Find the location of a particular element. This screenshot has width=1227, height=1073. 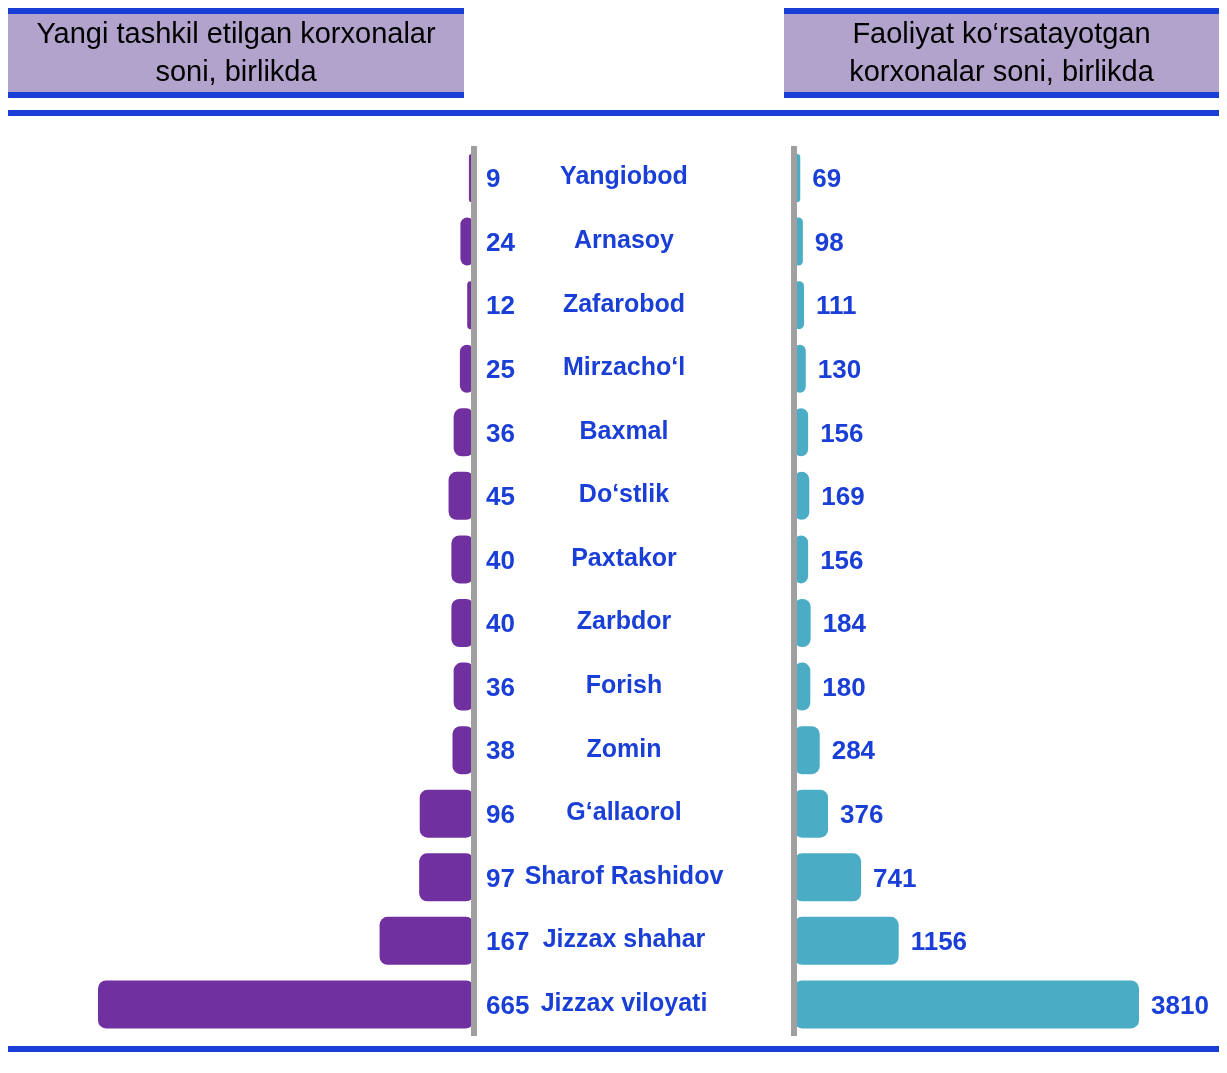

data-label: 130 is located at coordinates (839, 368).